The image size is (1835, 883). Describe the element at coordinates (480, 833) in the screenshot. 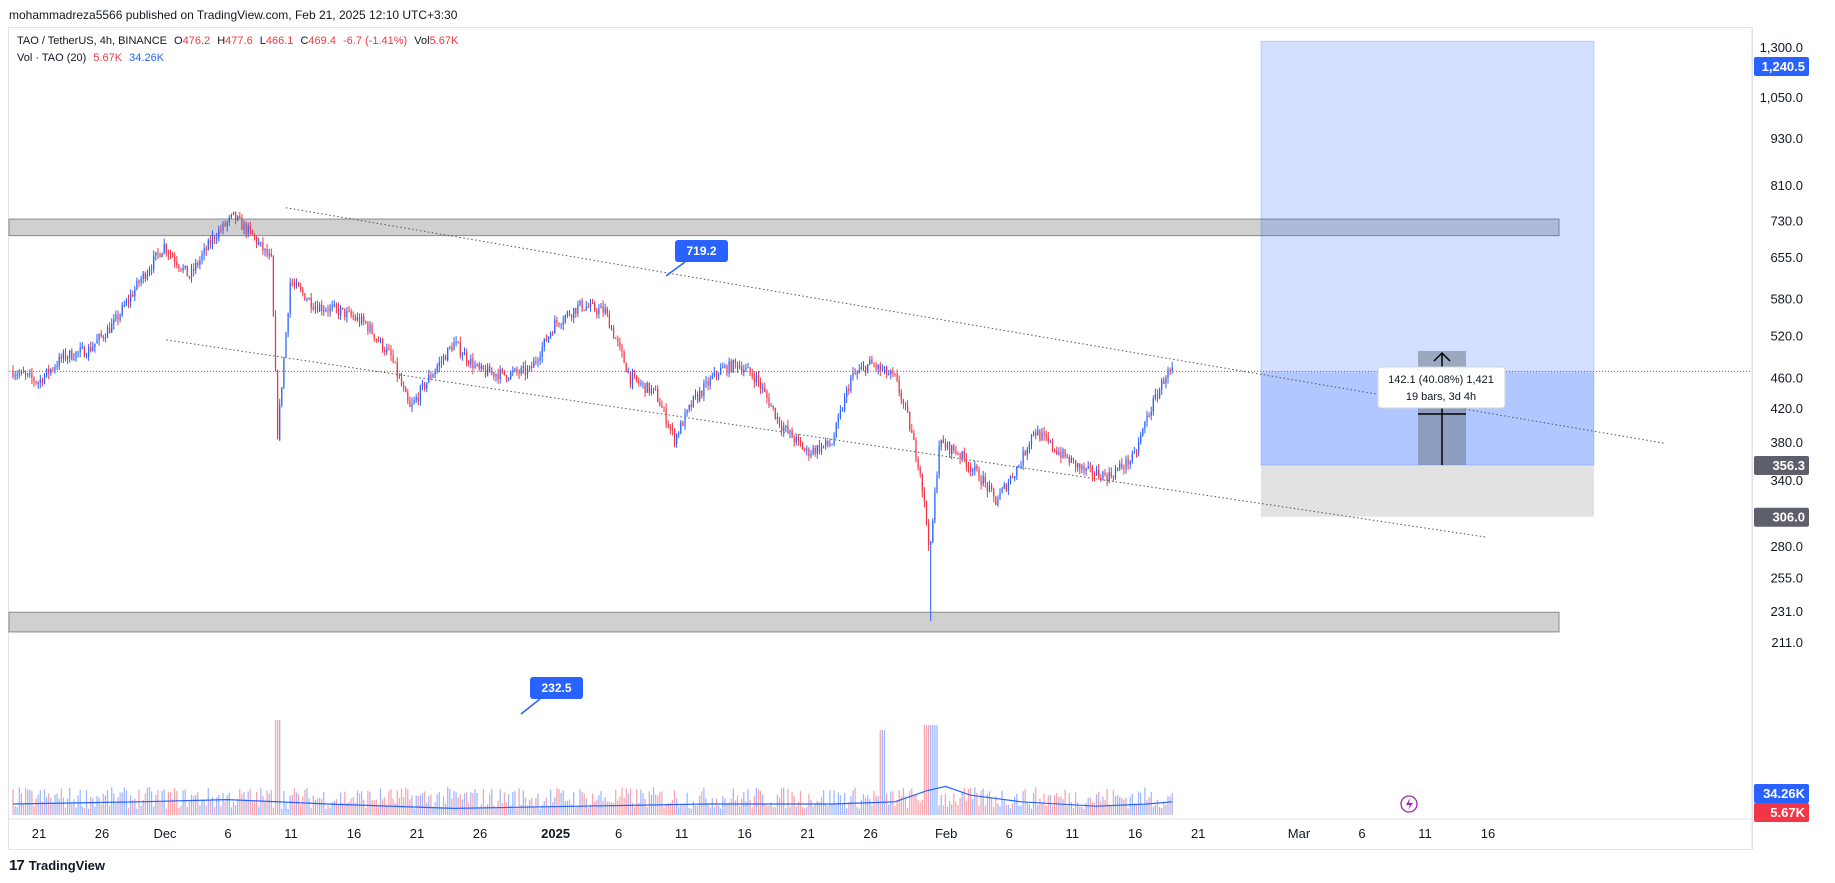

I see `time-tick-label: 26` at that location.